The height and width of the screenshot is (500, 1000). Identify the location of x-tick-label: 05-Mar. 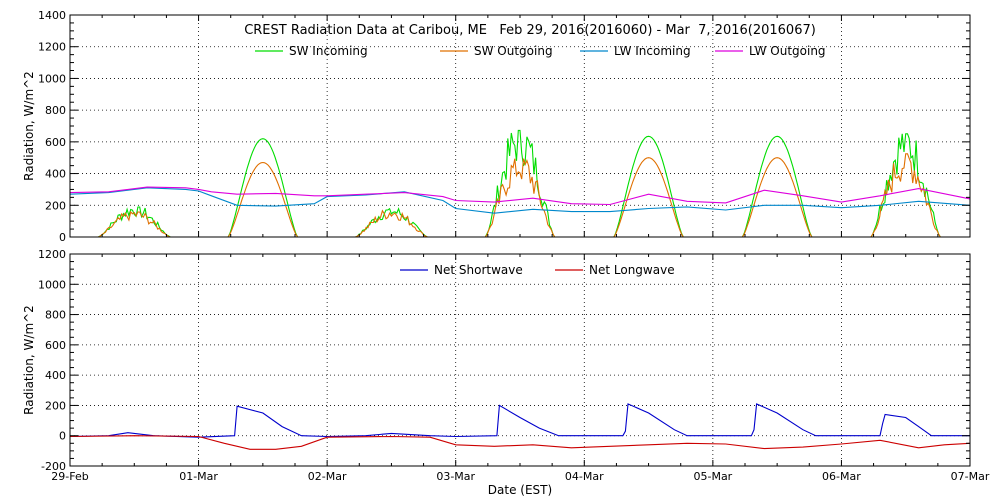
(712, 476).